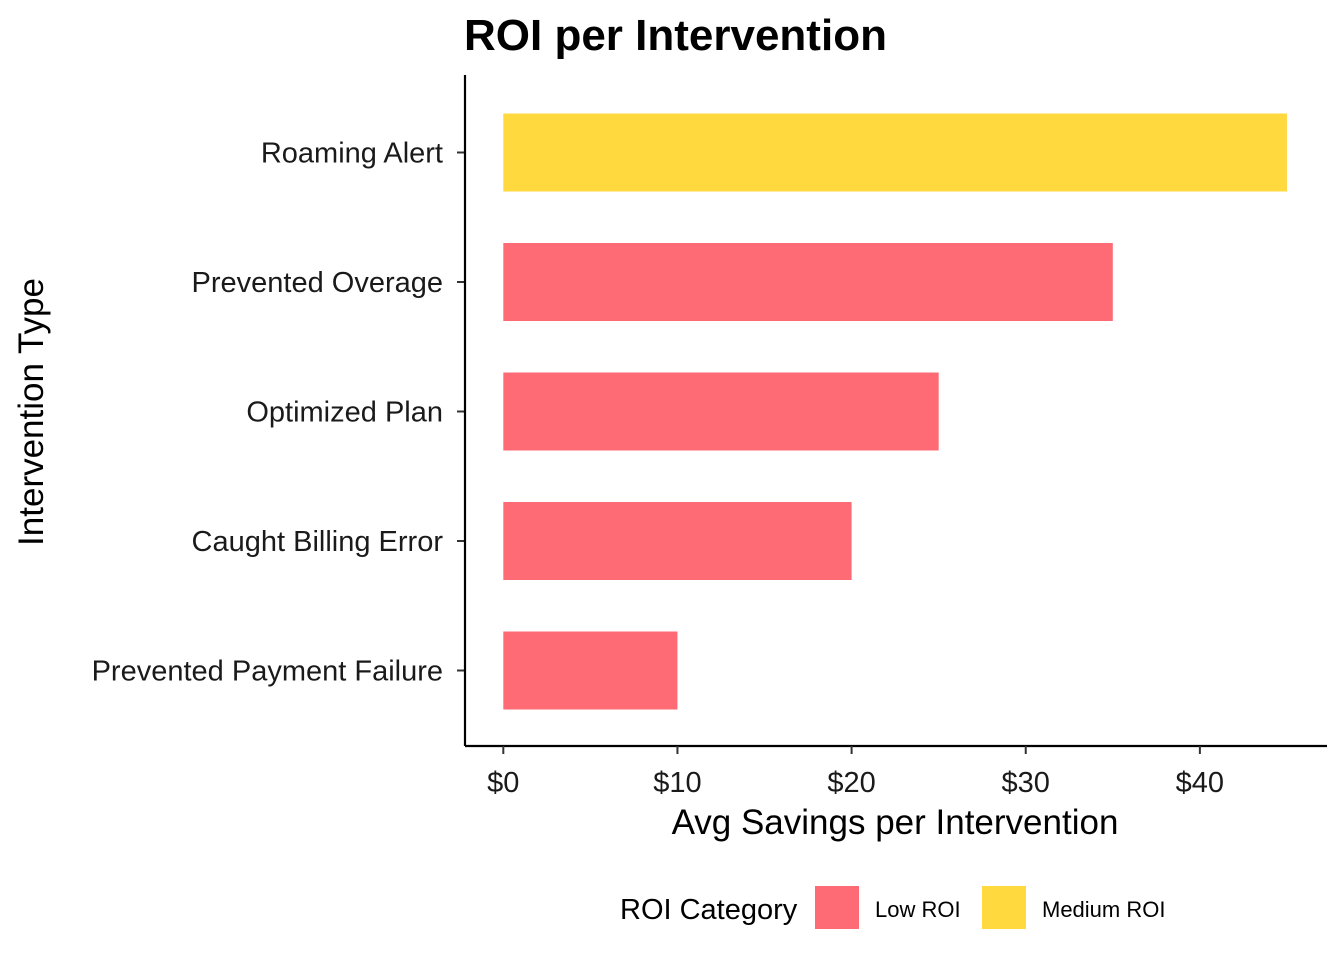 This screenshot has width=1344, height=960. I want to click on y-tick-label: Caught Billing Error, so click(318, 542).